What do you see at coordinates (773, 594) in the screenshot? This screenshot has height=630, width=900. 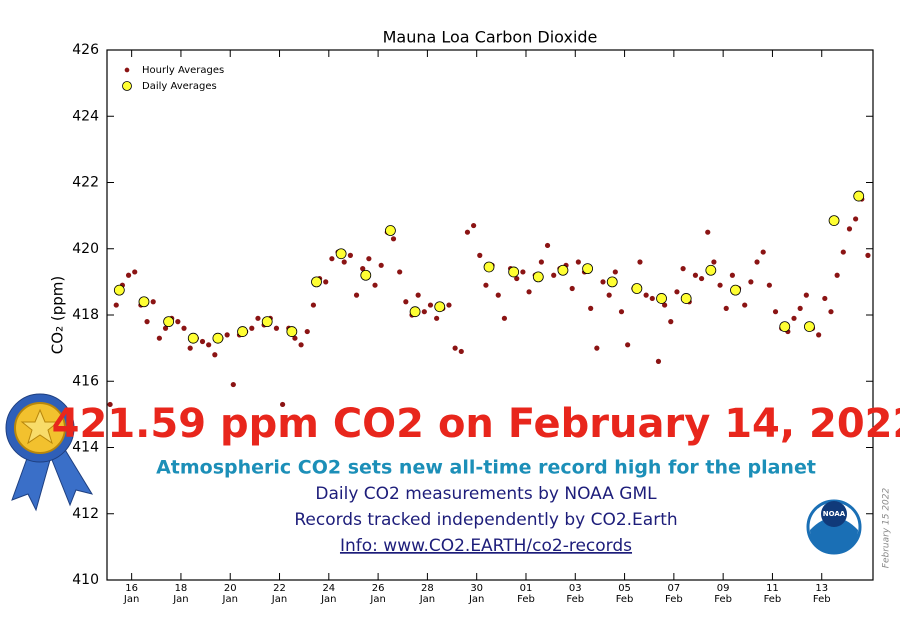 I see `x-tick-label: 11 Feb` at bounding box center [773, 594].